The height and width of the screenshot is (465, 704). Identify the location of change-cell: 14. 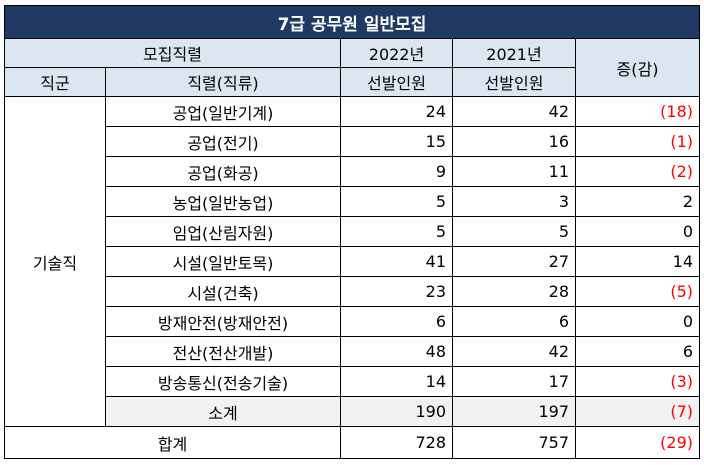
(637, 261).